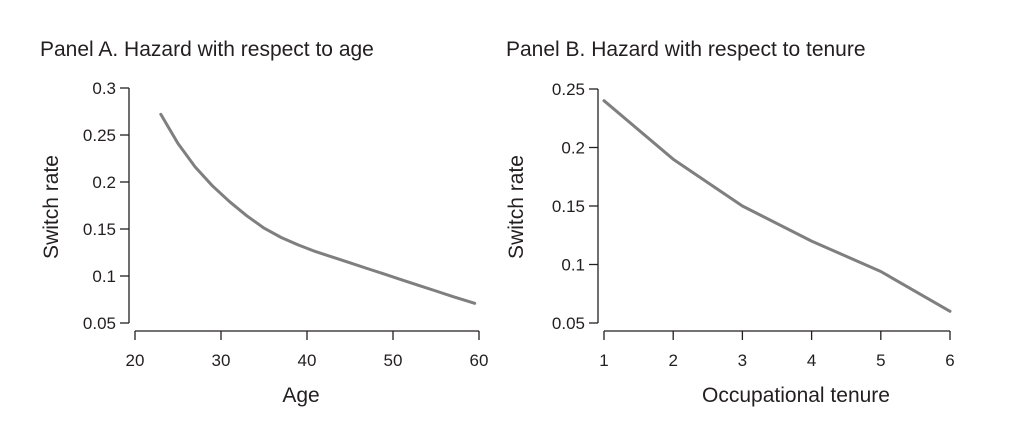  What do you see at coordinates (300, 395) in the screenshot?
I see `panel-a-x-axis-label: Age` at bounding box center [300, 395].